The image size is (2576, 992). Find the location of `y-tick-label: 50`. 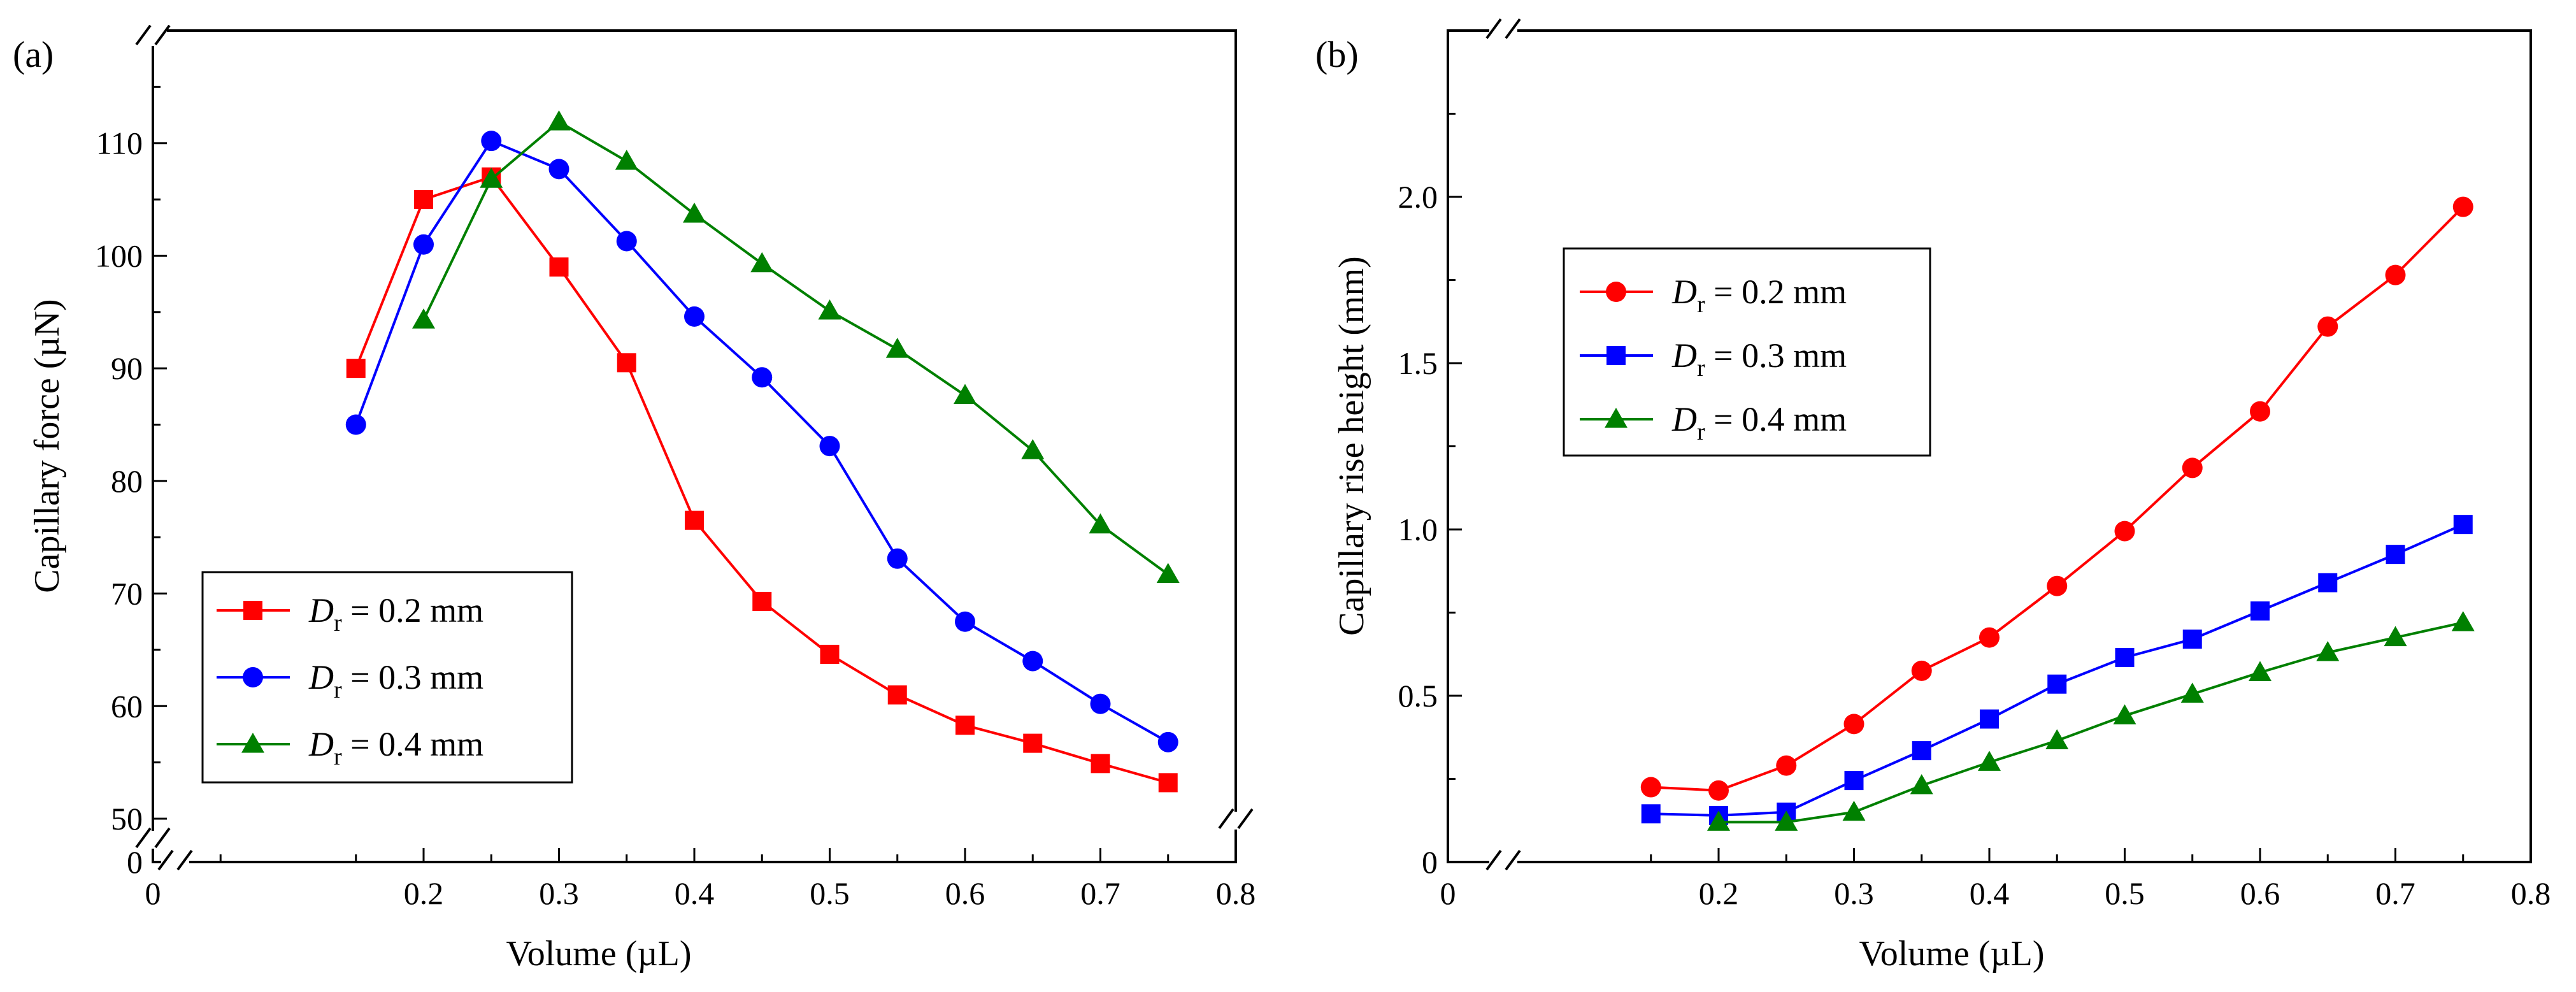

y-tick-label: 50 is located at coordinates (127, 819).